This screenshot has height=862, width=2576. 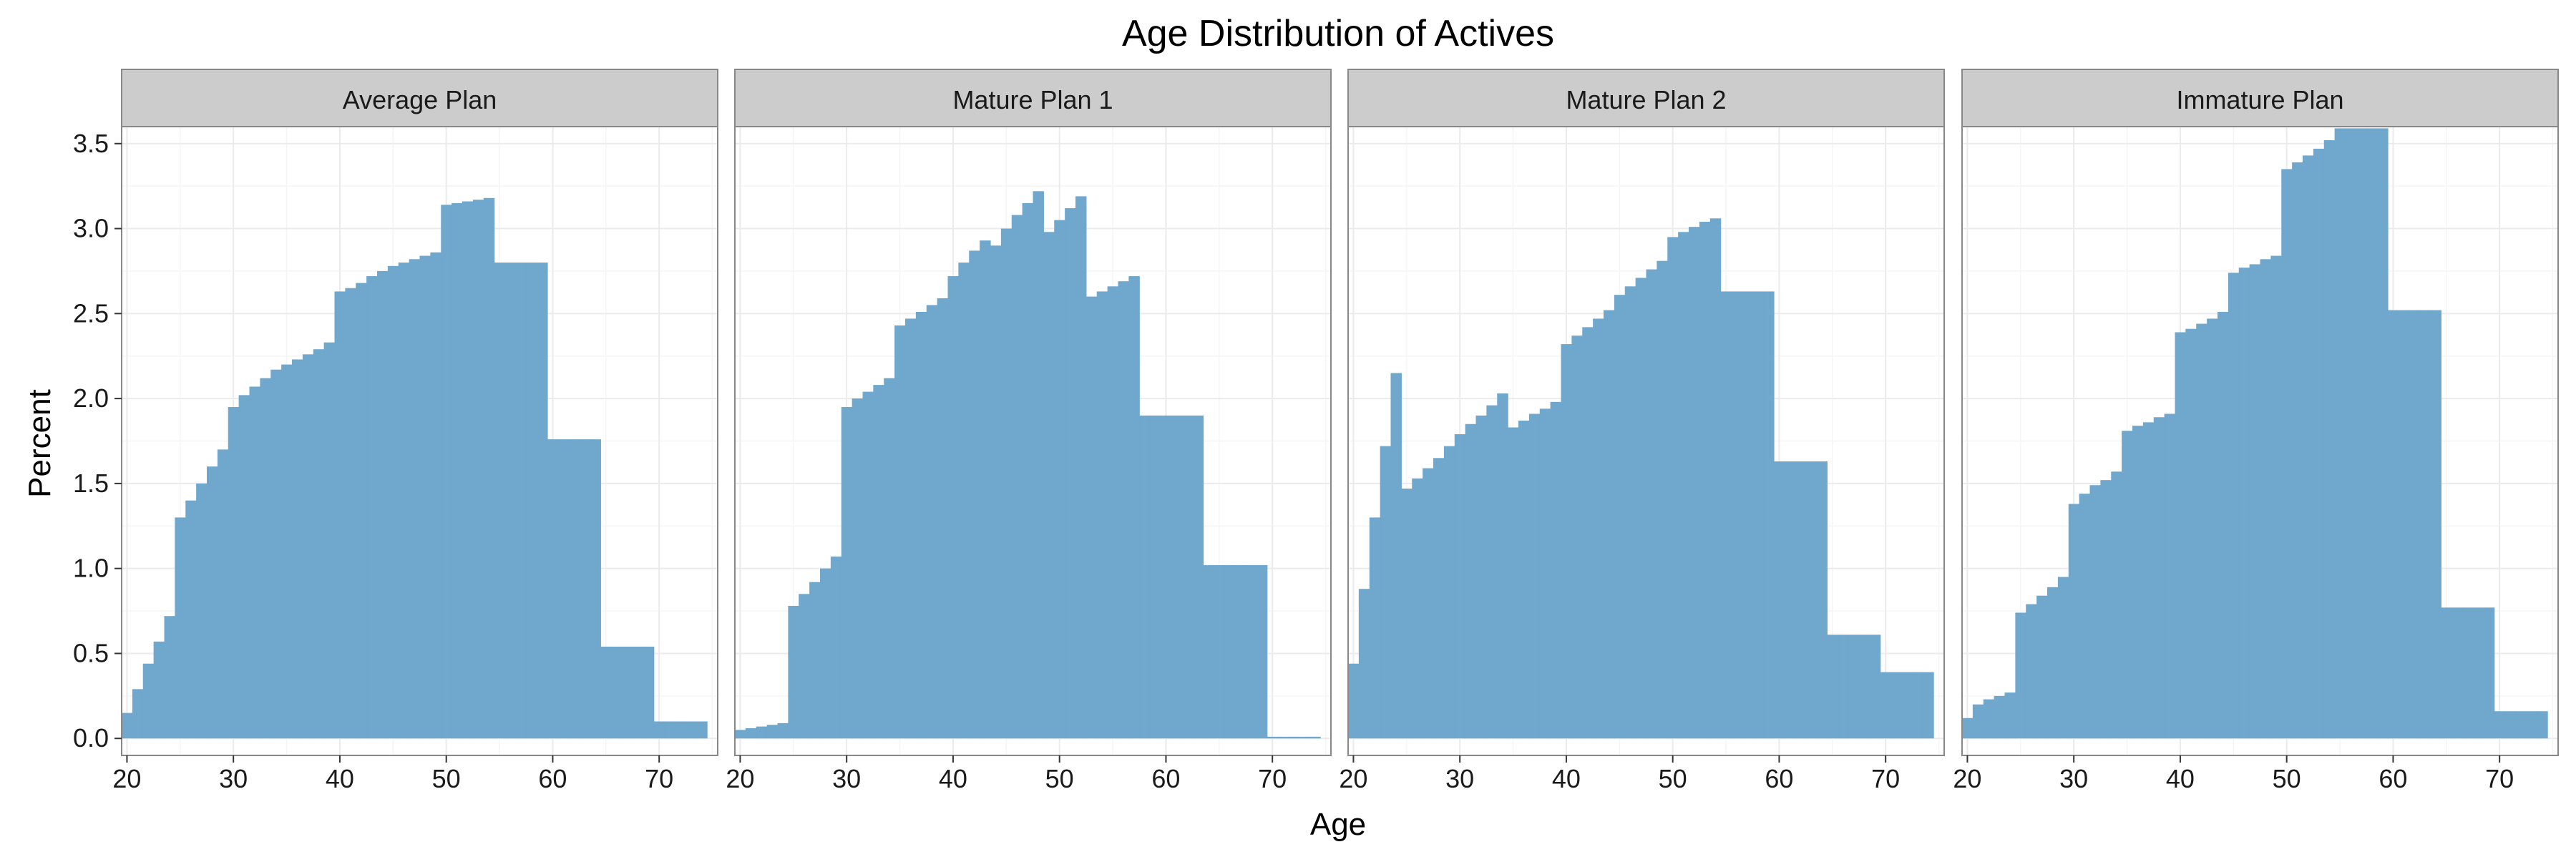 I want to click on y-tick-label: 3.0, so click(x=91, y=229).